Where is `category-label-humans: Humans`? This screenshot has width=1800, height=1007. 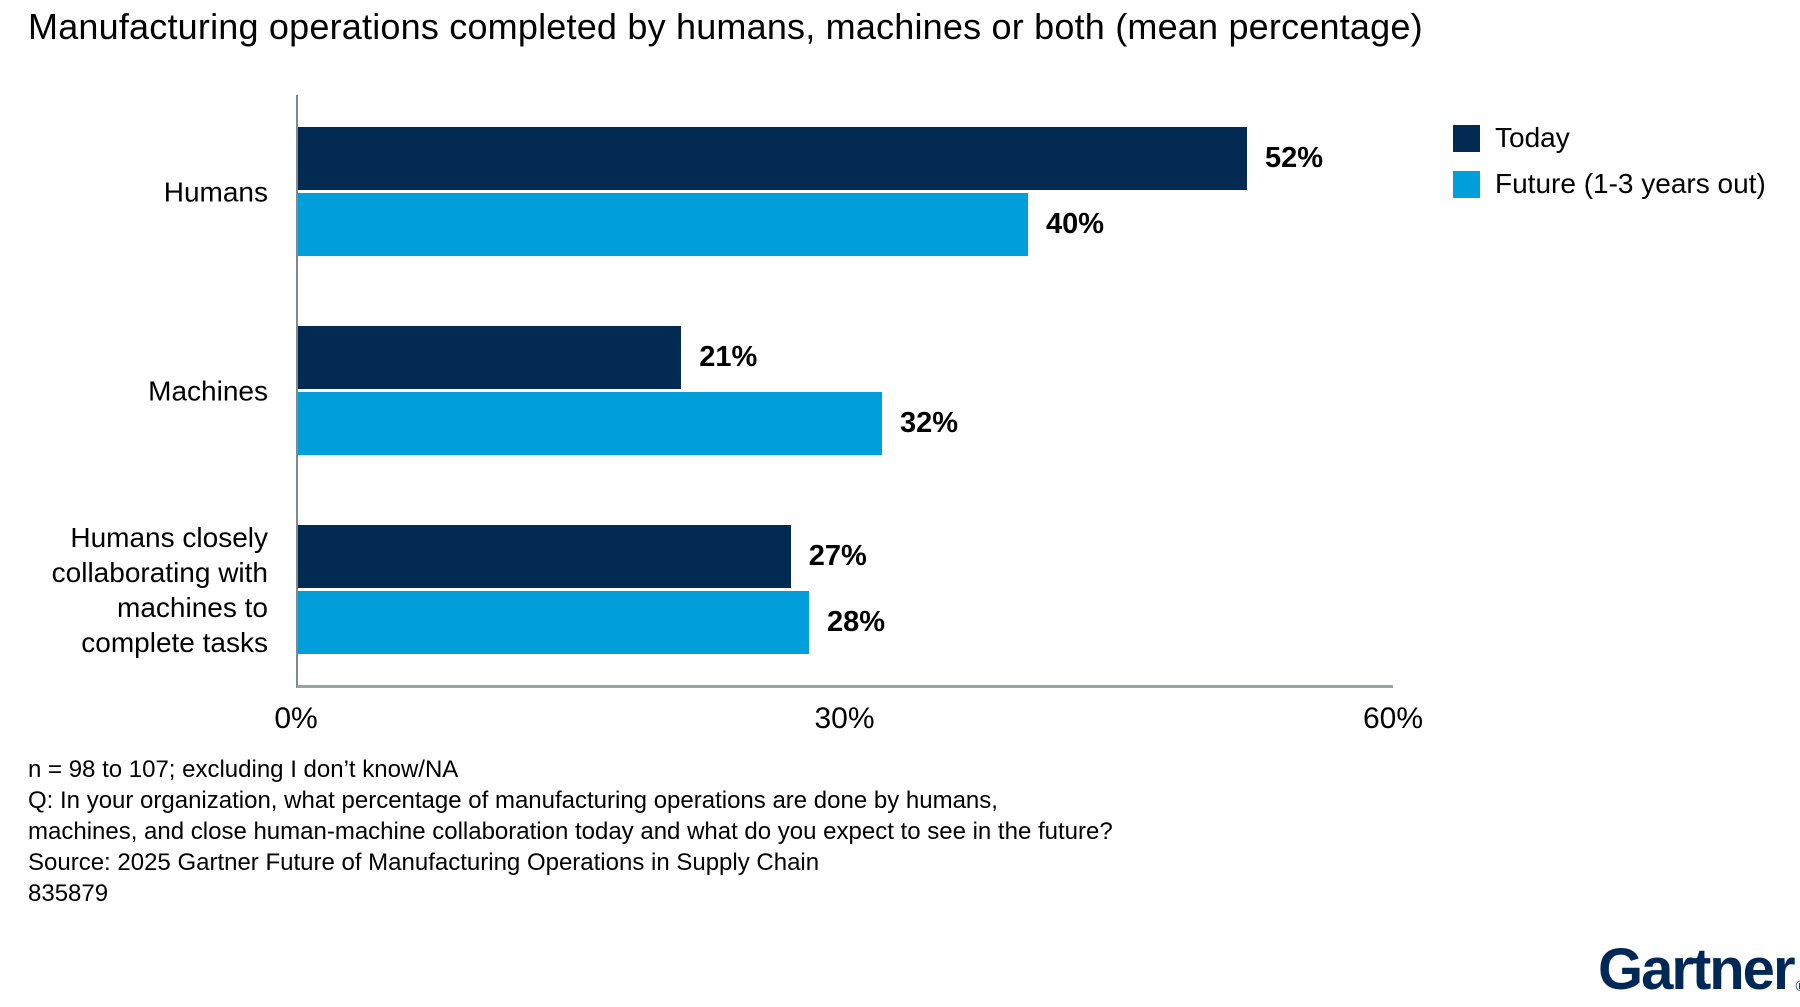
category-label-humans: Humans is located at coordinates (215, 192).